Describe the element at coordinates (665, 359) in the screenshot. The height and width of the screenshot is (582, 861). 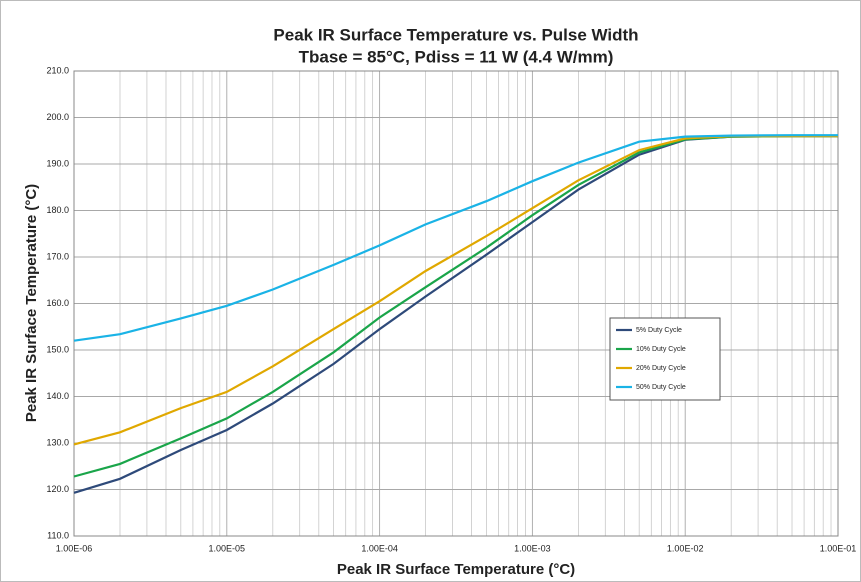
I see `legend-box` at that location.